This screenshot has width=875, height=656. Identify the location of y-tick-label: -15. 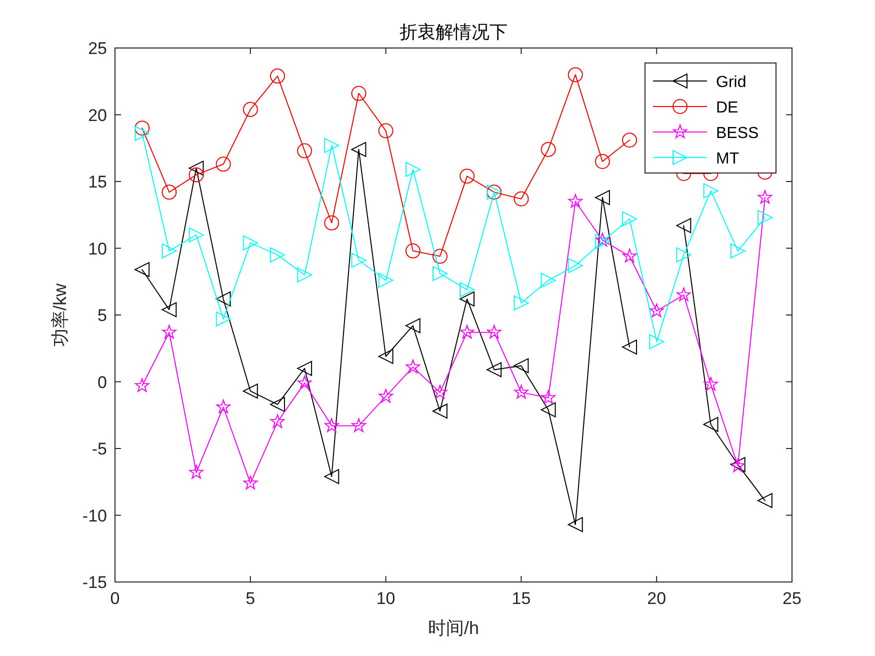
(94, 582).